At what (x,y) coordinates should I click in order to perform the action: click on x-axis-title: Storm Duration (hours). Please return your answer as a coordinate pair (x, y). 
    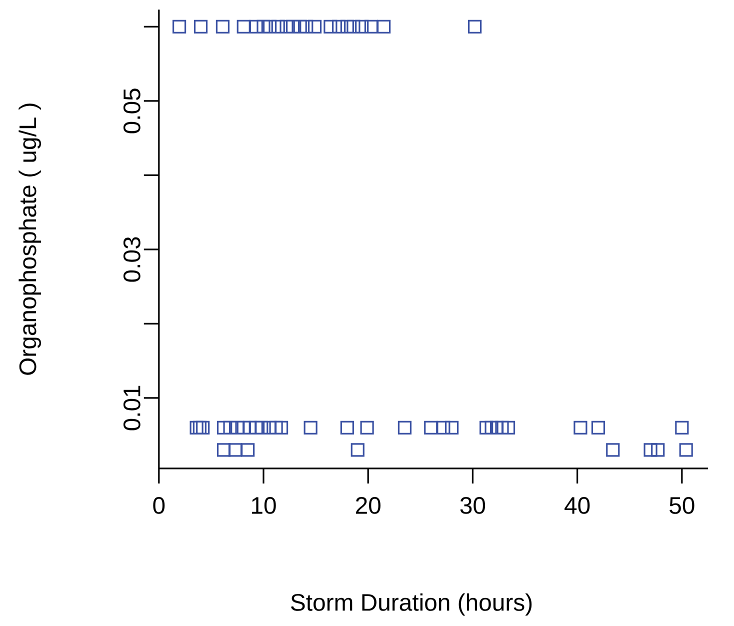
    Looking at the image, I should click on (411, 604).